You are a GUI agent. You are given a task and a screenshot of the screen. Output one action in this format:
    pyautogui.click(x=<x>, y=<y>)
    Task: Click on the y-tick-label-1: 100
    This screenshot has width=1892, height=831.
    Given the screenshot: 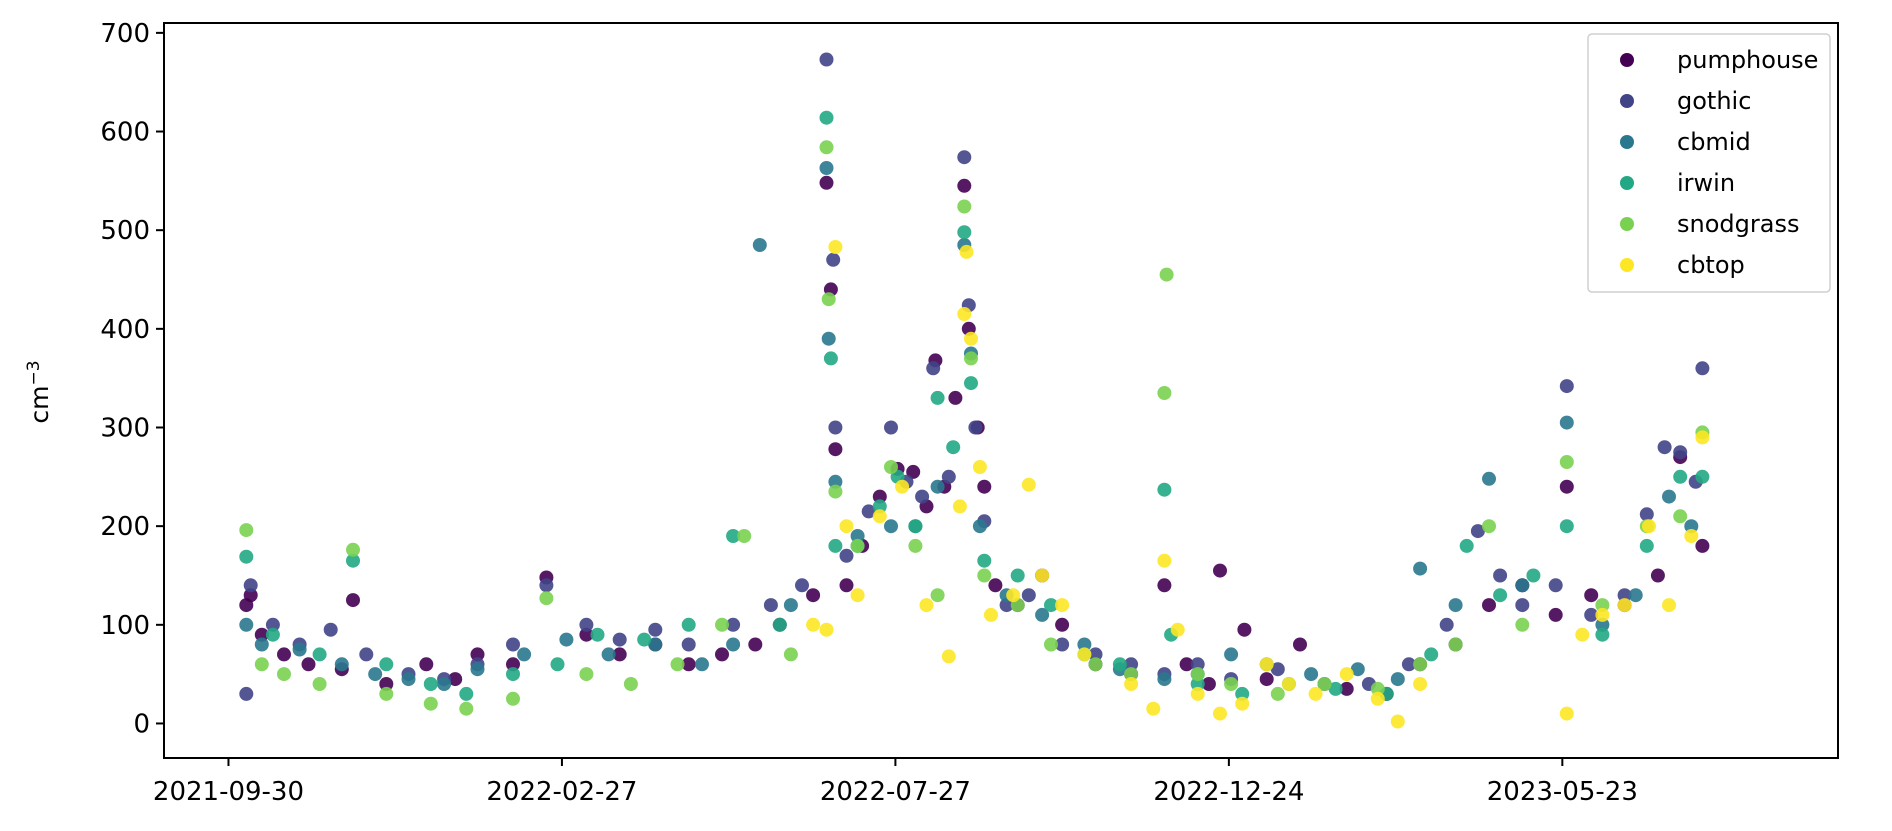 What is the action you would take?
    pyautogui.click(x=125, y=626)
    